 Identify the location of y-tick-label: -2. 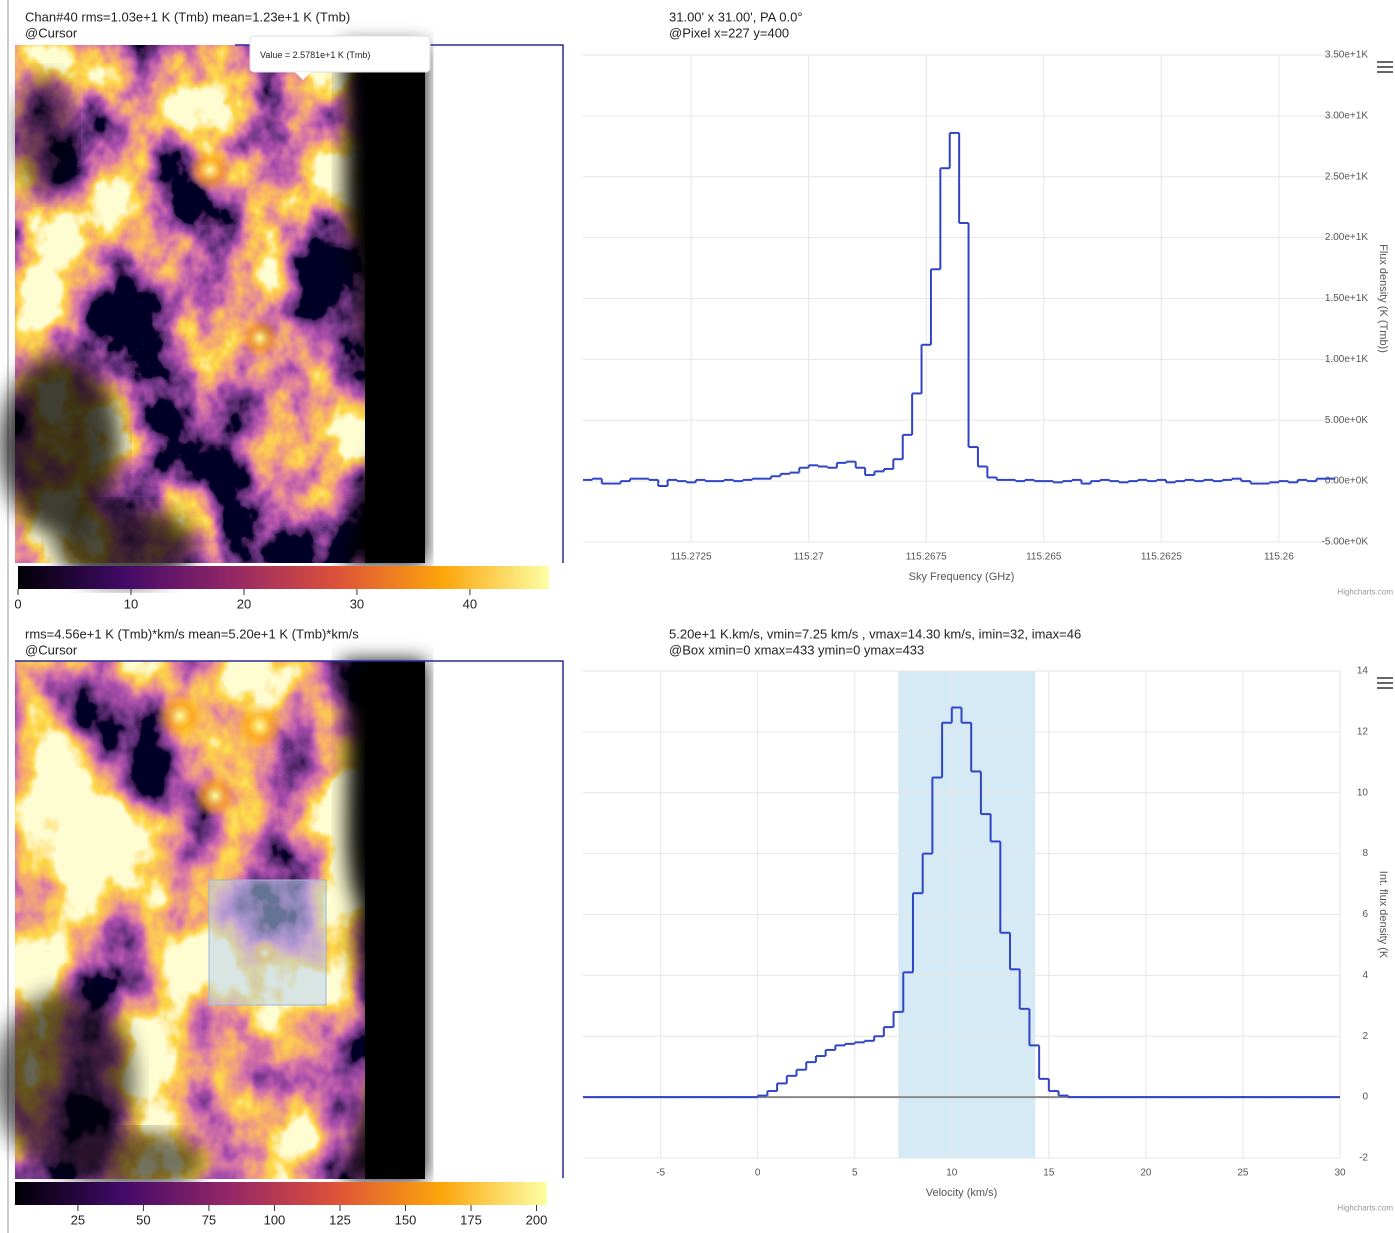
(1363, 1158).